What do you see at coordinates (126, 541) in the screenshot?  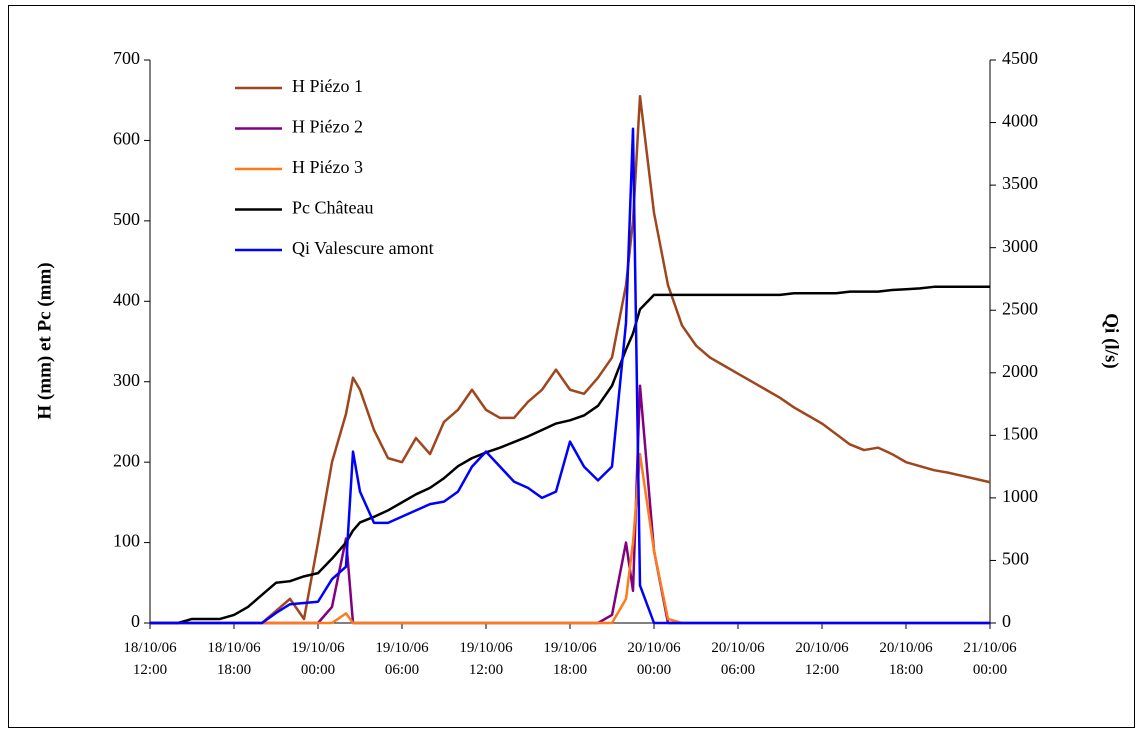 I see `y-tick-label: 100` at bounding box center [126, 541].